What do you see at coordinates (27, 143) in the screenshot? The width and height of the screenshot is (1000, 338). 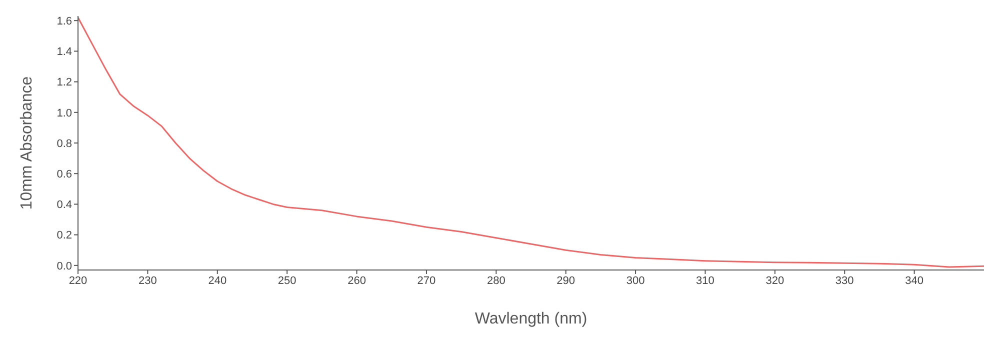 I see `y-axis-title: 10mm Absorbance` at bounding box center [27, 143].